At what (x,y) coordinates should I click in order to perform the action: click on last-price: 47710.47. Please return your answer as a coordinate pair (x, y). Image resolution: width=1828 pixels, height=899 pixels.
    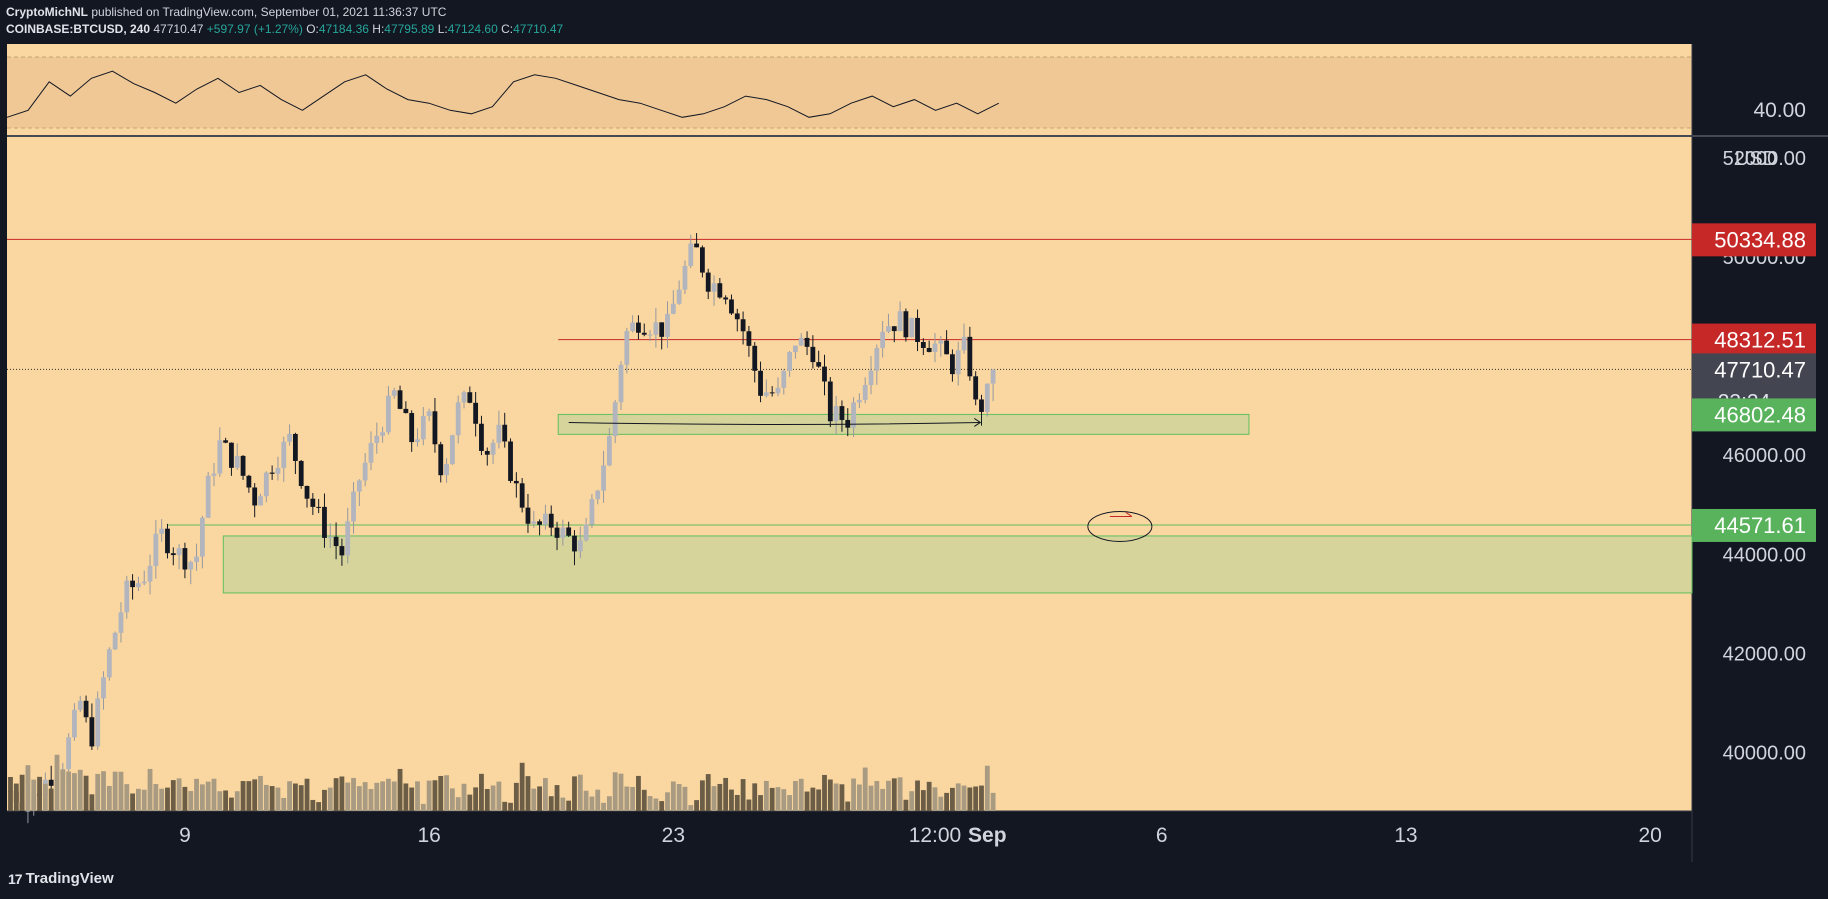
    Looking at the image, I should click on (178, 29).